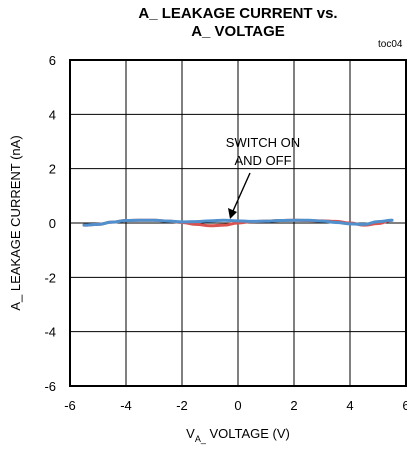 Image resolution: width=407 pixels, height=449 pixels. What do you see at coordinates (182, 405) in the screenshot?
I see `x-tick-label: -2` at bounding box center [182, 405].